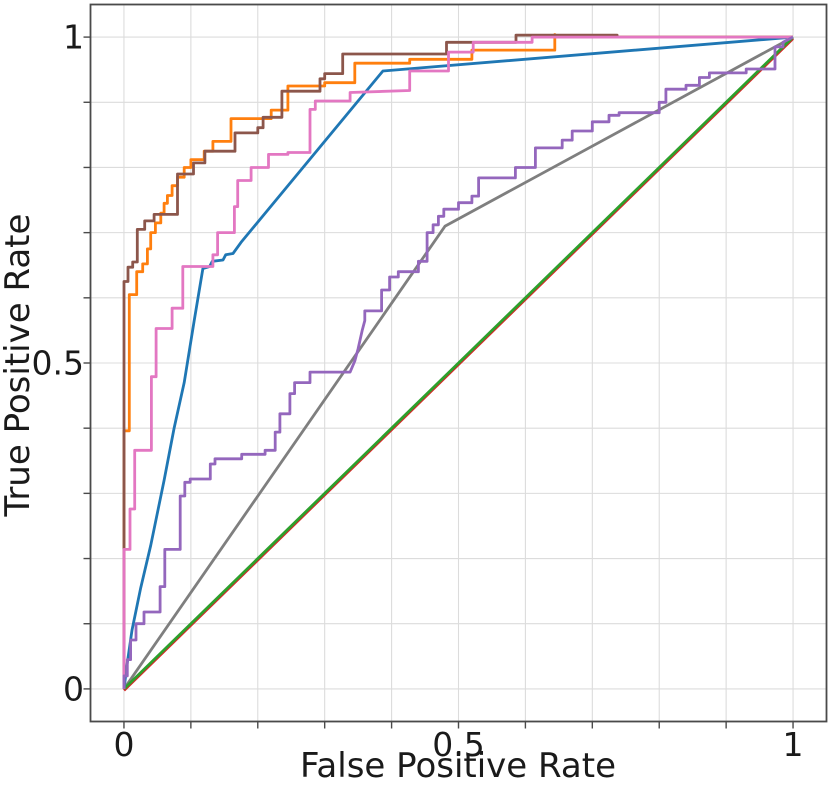 Image resolution: width=830 pixels, height=790 pixels. I want to click on y-tick-label-1: 1, so click(73, 37).